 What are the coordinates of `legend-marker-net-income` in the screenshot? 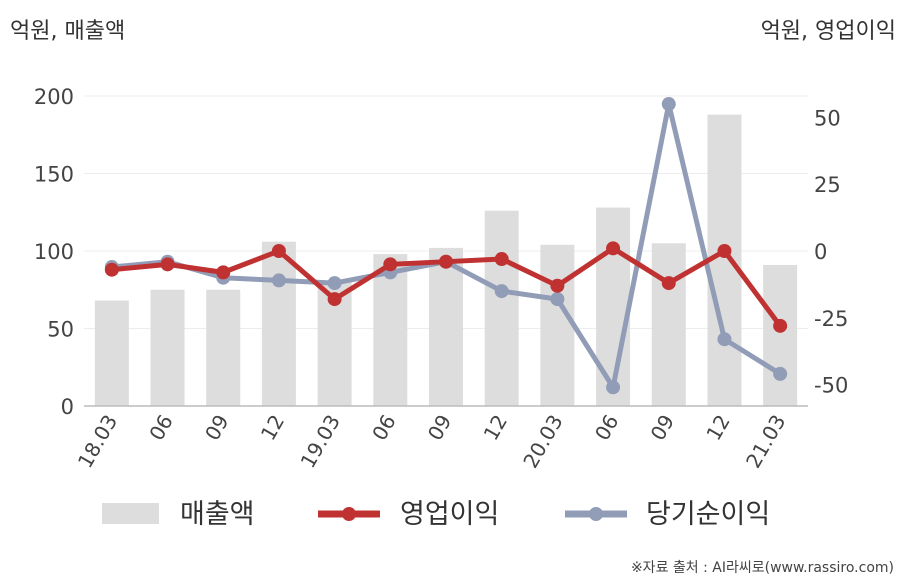 It's located at (596, 514).